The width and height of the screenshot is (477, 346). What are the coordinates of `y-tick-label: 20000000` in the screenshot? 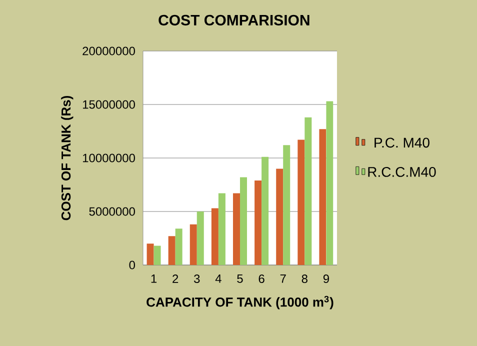 It's located at (108, 51).